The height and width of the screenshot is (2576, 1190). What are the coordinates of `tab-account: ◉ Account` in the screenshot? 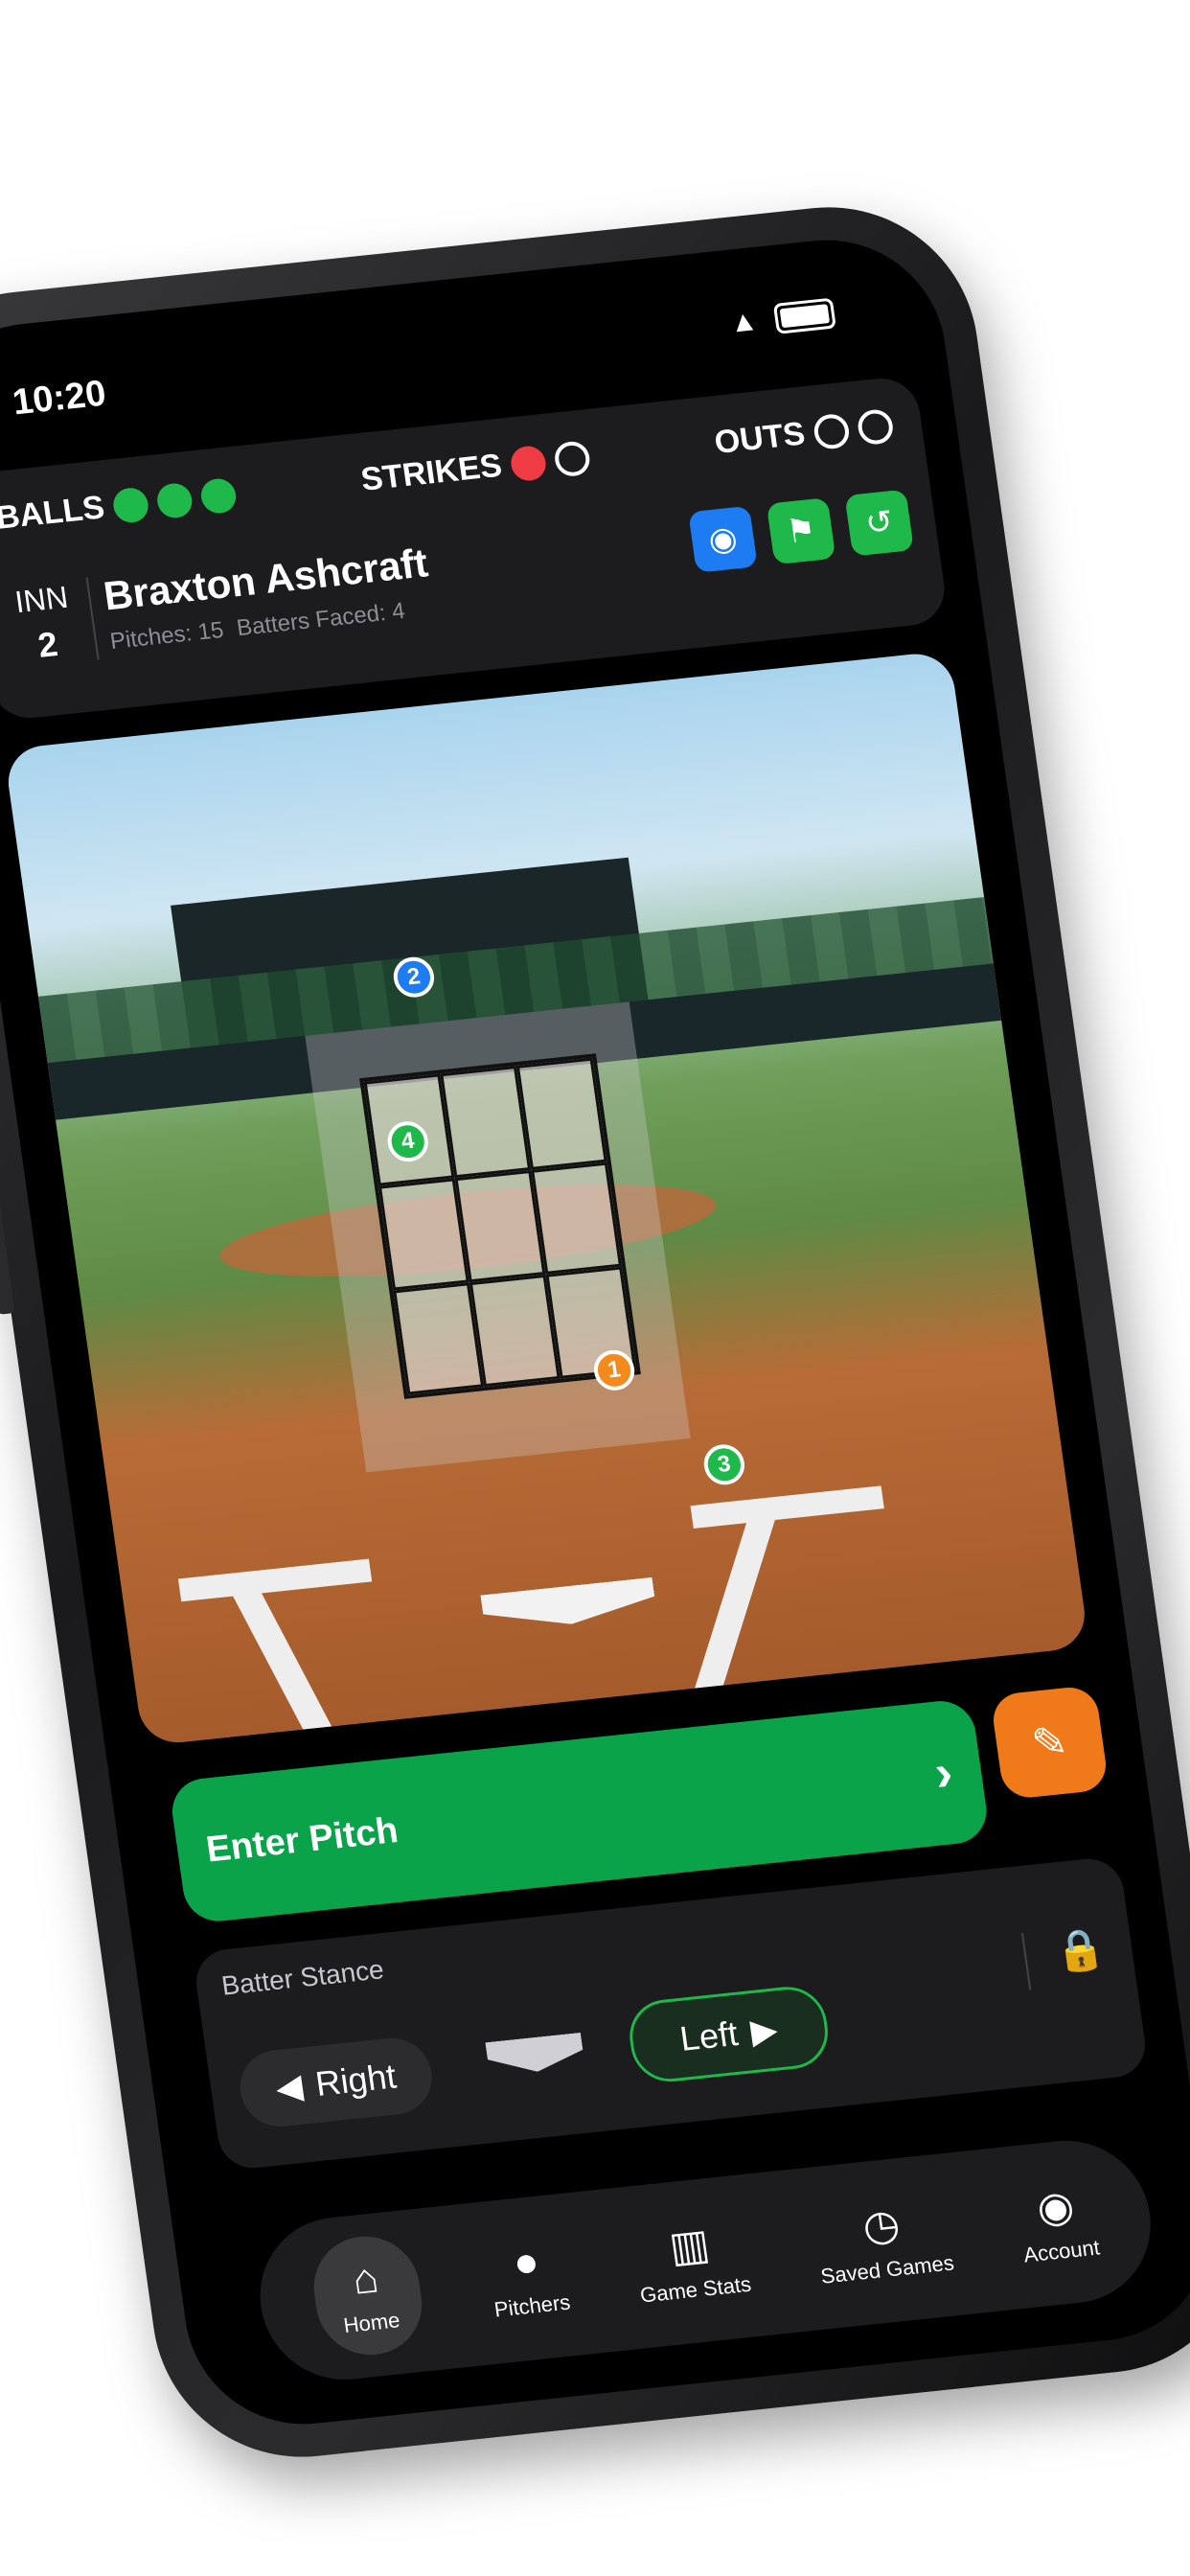 It's located at (1058, 2223).